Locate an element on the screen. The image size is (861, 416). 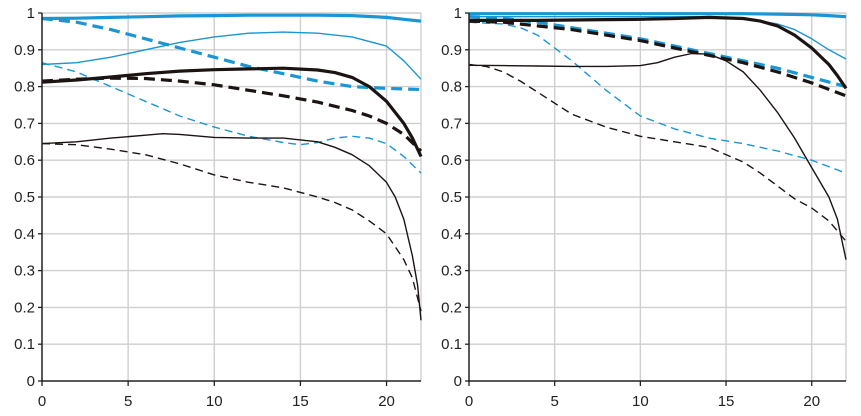
series-line-blue-thin-dashed is located at coordinates (231, 118).